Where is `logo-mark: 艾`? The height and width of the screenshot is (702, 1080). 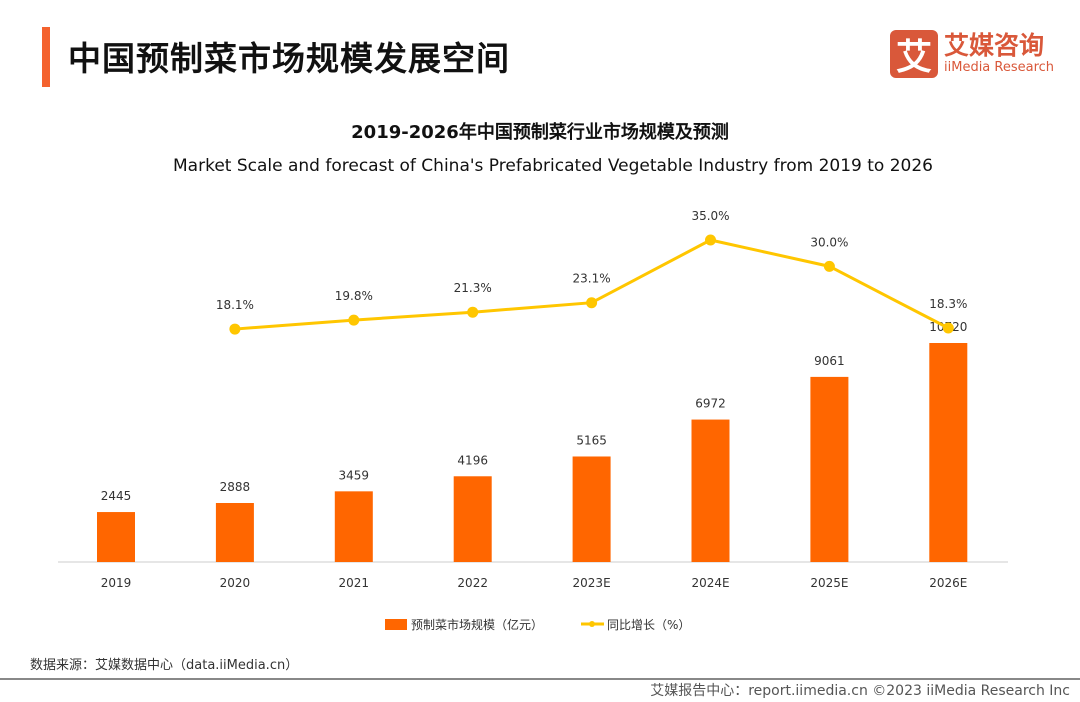
logo-mark: 艾 is located at coordinates (914, 54).